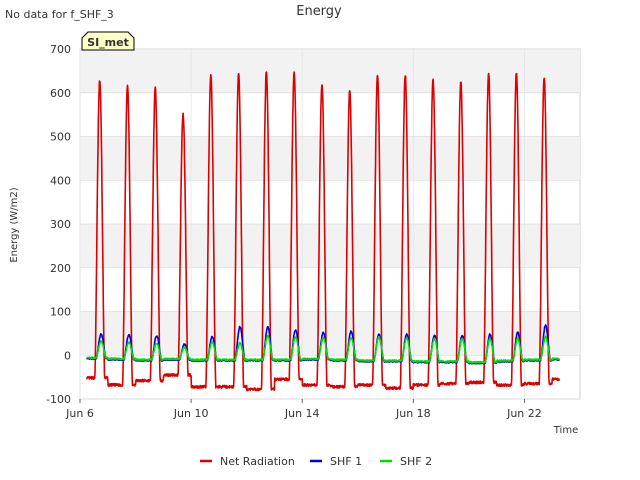  I want to click on no-data-note: No data for f_SHF_3, so click(59, 14).